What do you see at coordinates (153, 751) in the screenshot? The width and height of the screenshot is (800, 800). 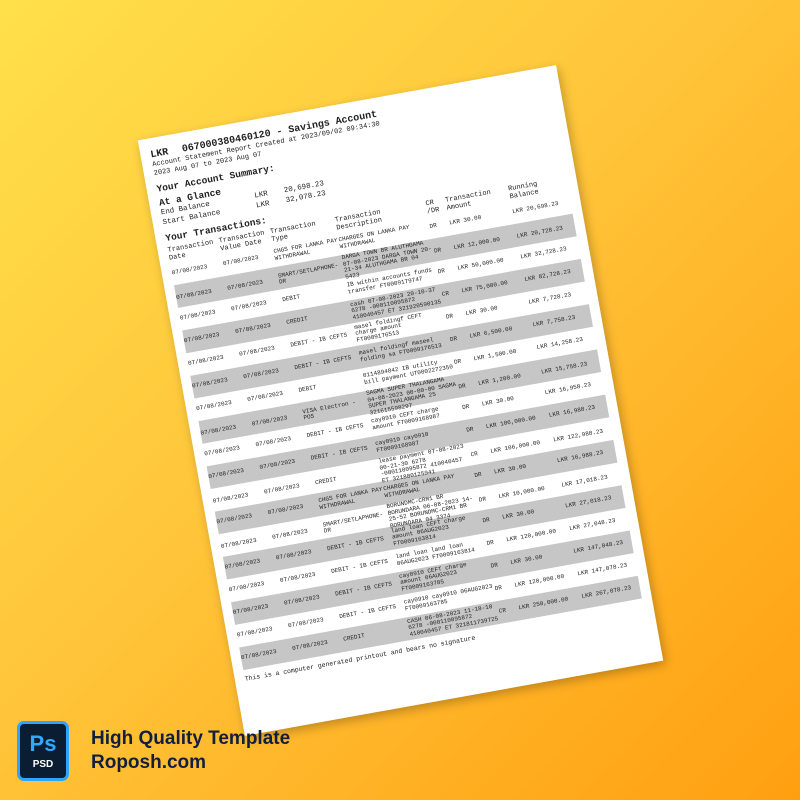 I see `branding: Ps PSD High Quality Template Roposh.com` at bounding box center [153, 751].